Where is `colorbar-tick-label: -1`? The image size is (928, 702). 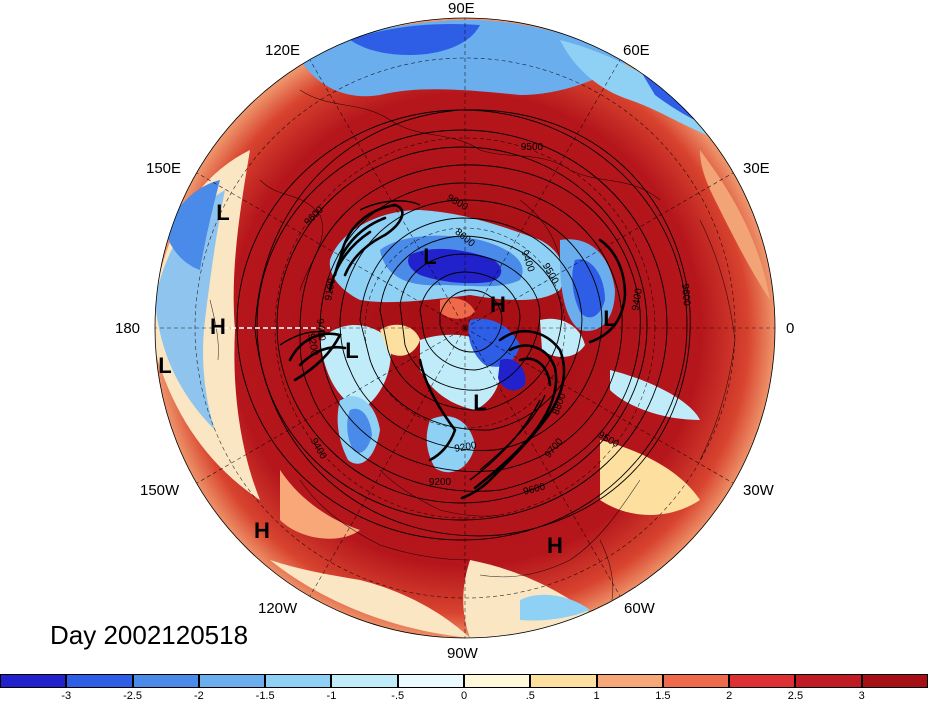
colorbar-tick-label: -1 is located at coordinates (331, 696).